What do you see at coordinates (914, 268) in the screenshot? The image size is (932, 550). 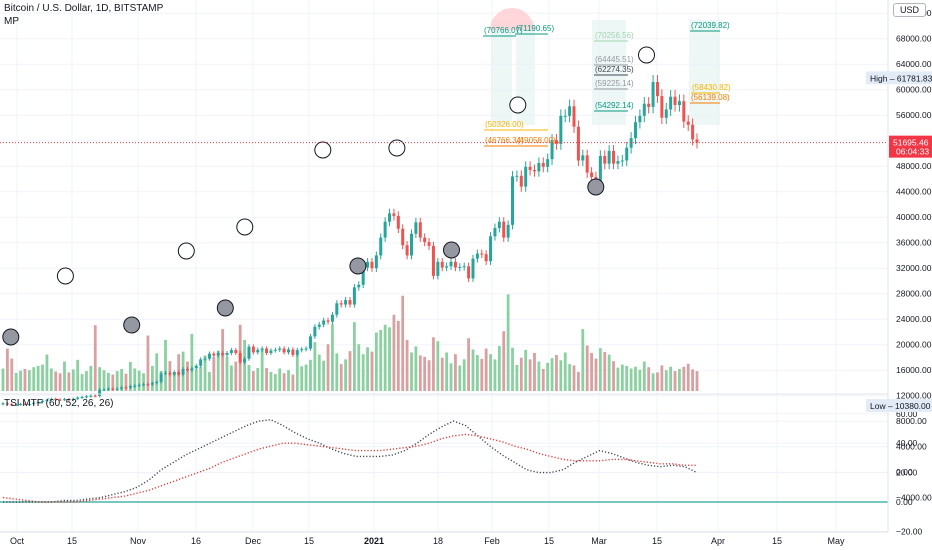 I see `price-tick-label: 32000.00` at bounding box center [914, 268].